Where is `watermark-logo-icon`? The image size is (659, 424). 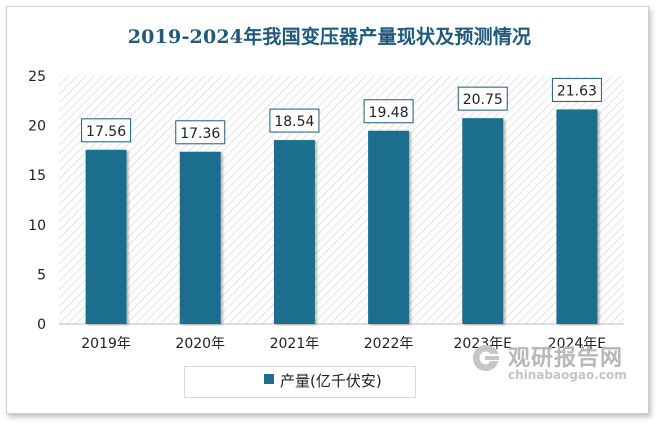
watermark-logo-icon is located at coordinates (486, 358).